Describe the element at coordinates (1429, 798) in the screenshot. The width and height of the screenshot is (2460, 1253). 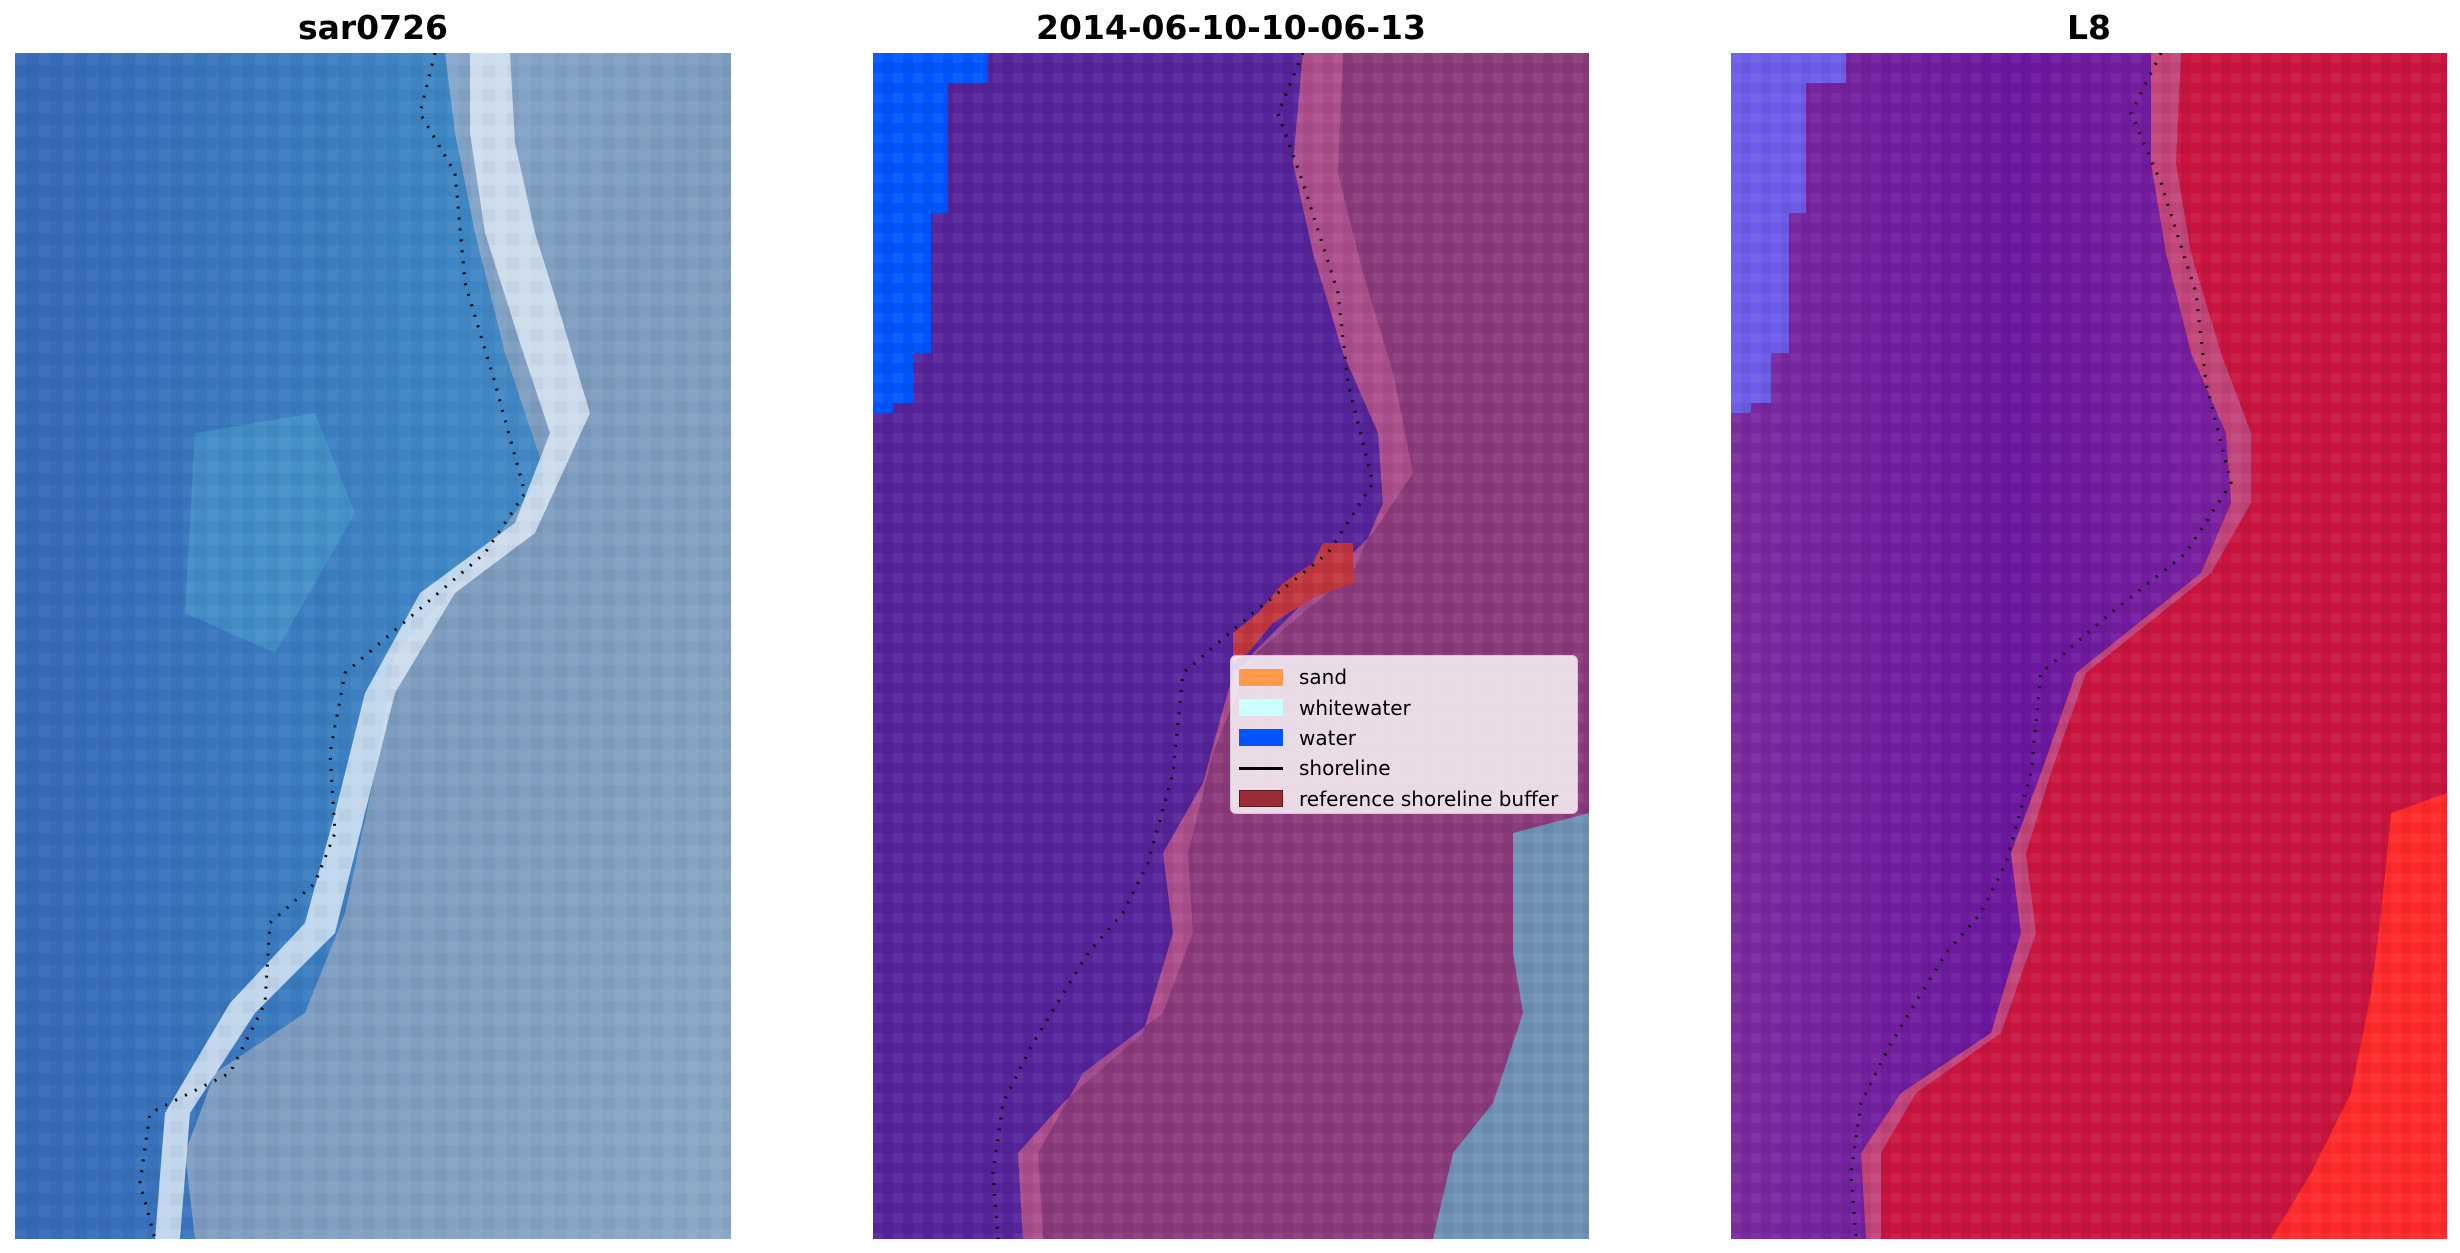
I see `legend-label: reference shoreline buffer` at that location.